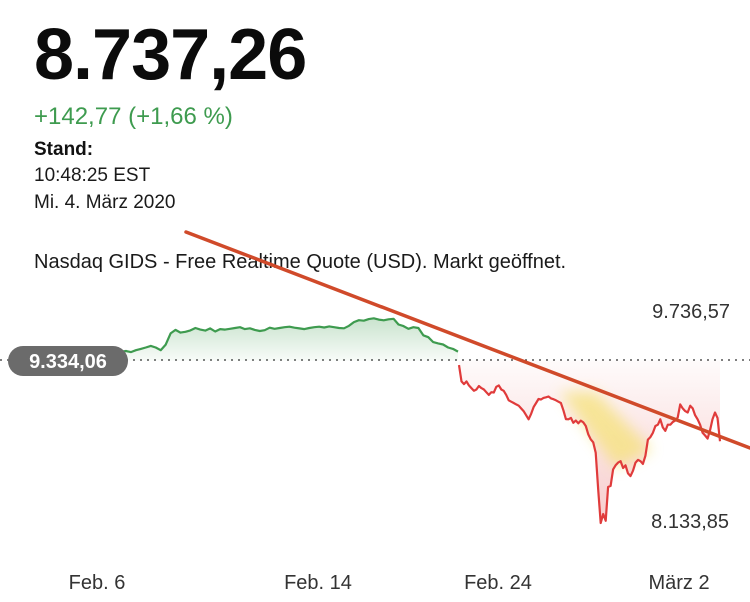  I want to click on x-tick-label-1: Feb. 14, so click(318, 583).